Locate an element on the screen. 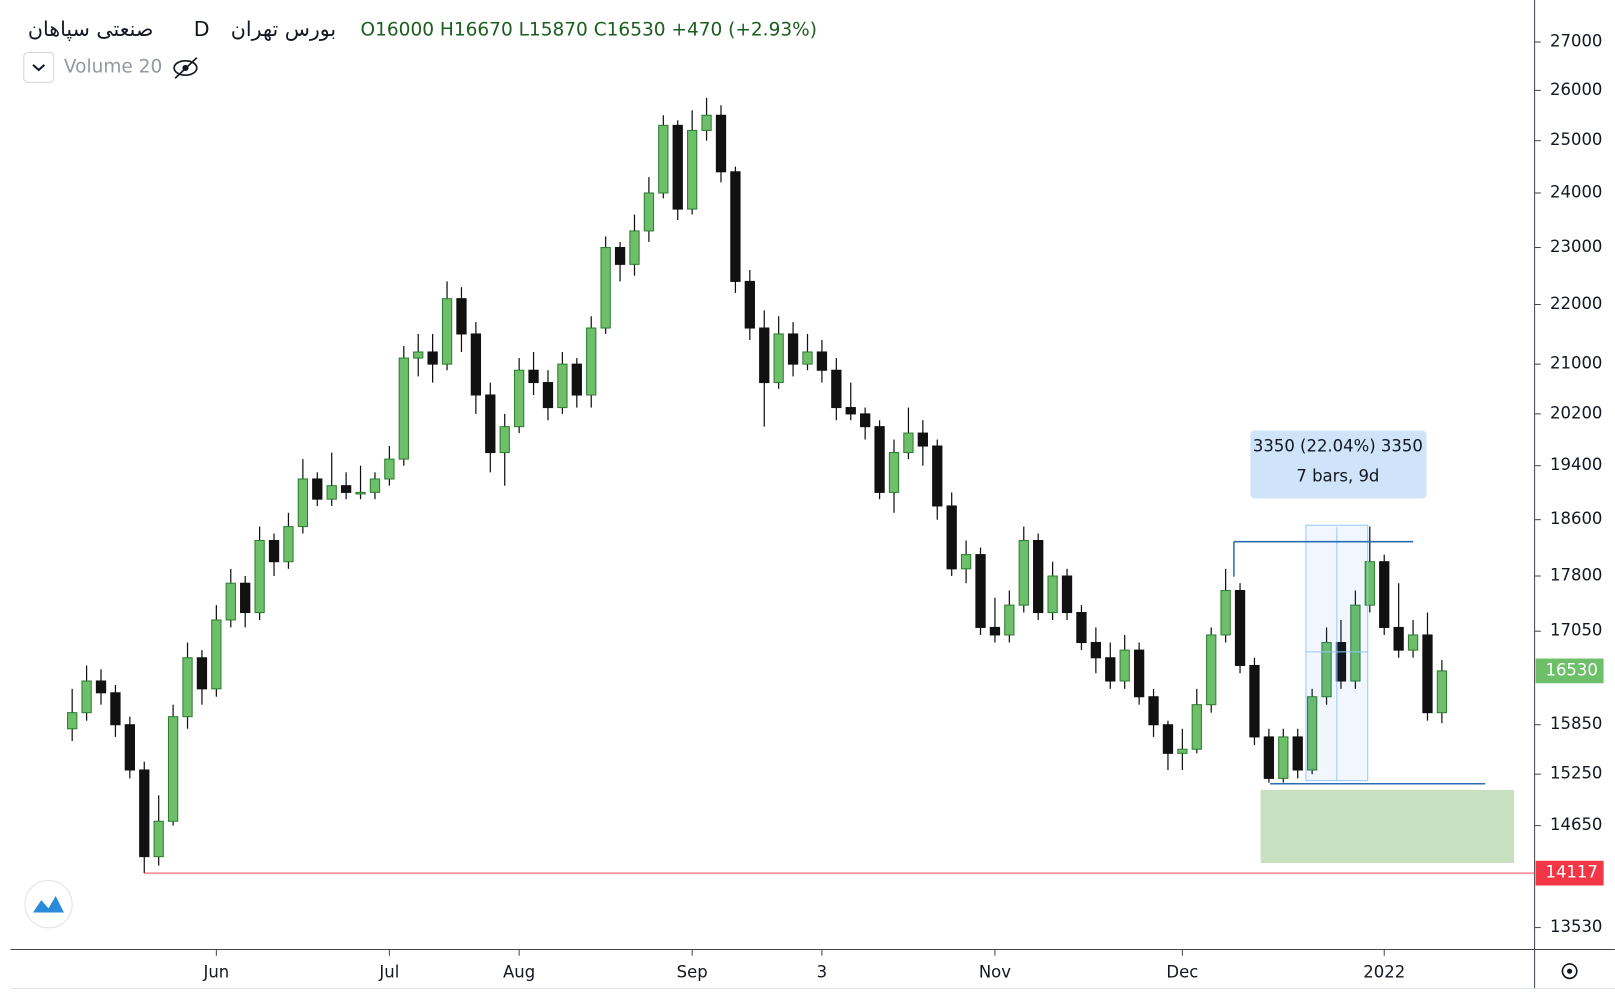  x-tick-label: 2022 is located at coordinates (1384, 972).